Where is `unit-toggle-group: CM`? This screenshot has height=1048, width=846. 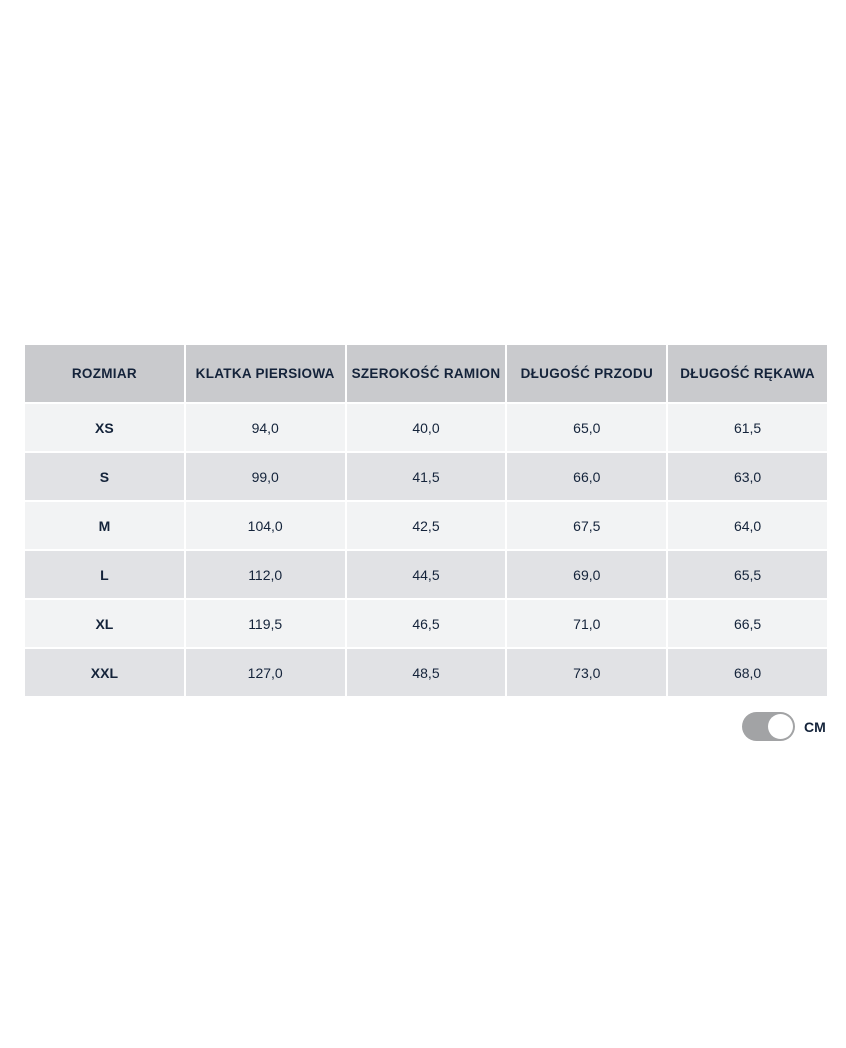
unit-toggle-group: CM is located at coordinates (784, 726).